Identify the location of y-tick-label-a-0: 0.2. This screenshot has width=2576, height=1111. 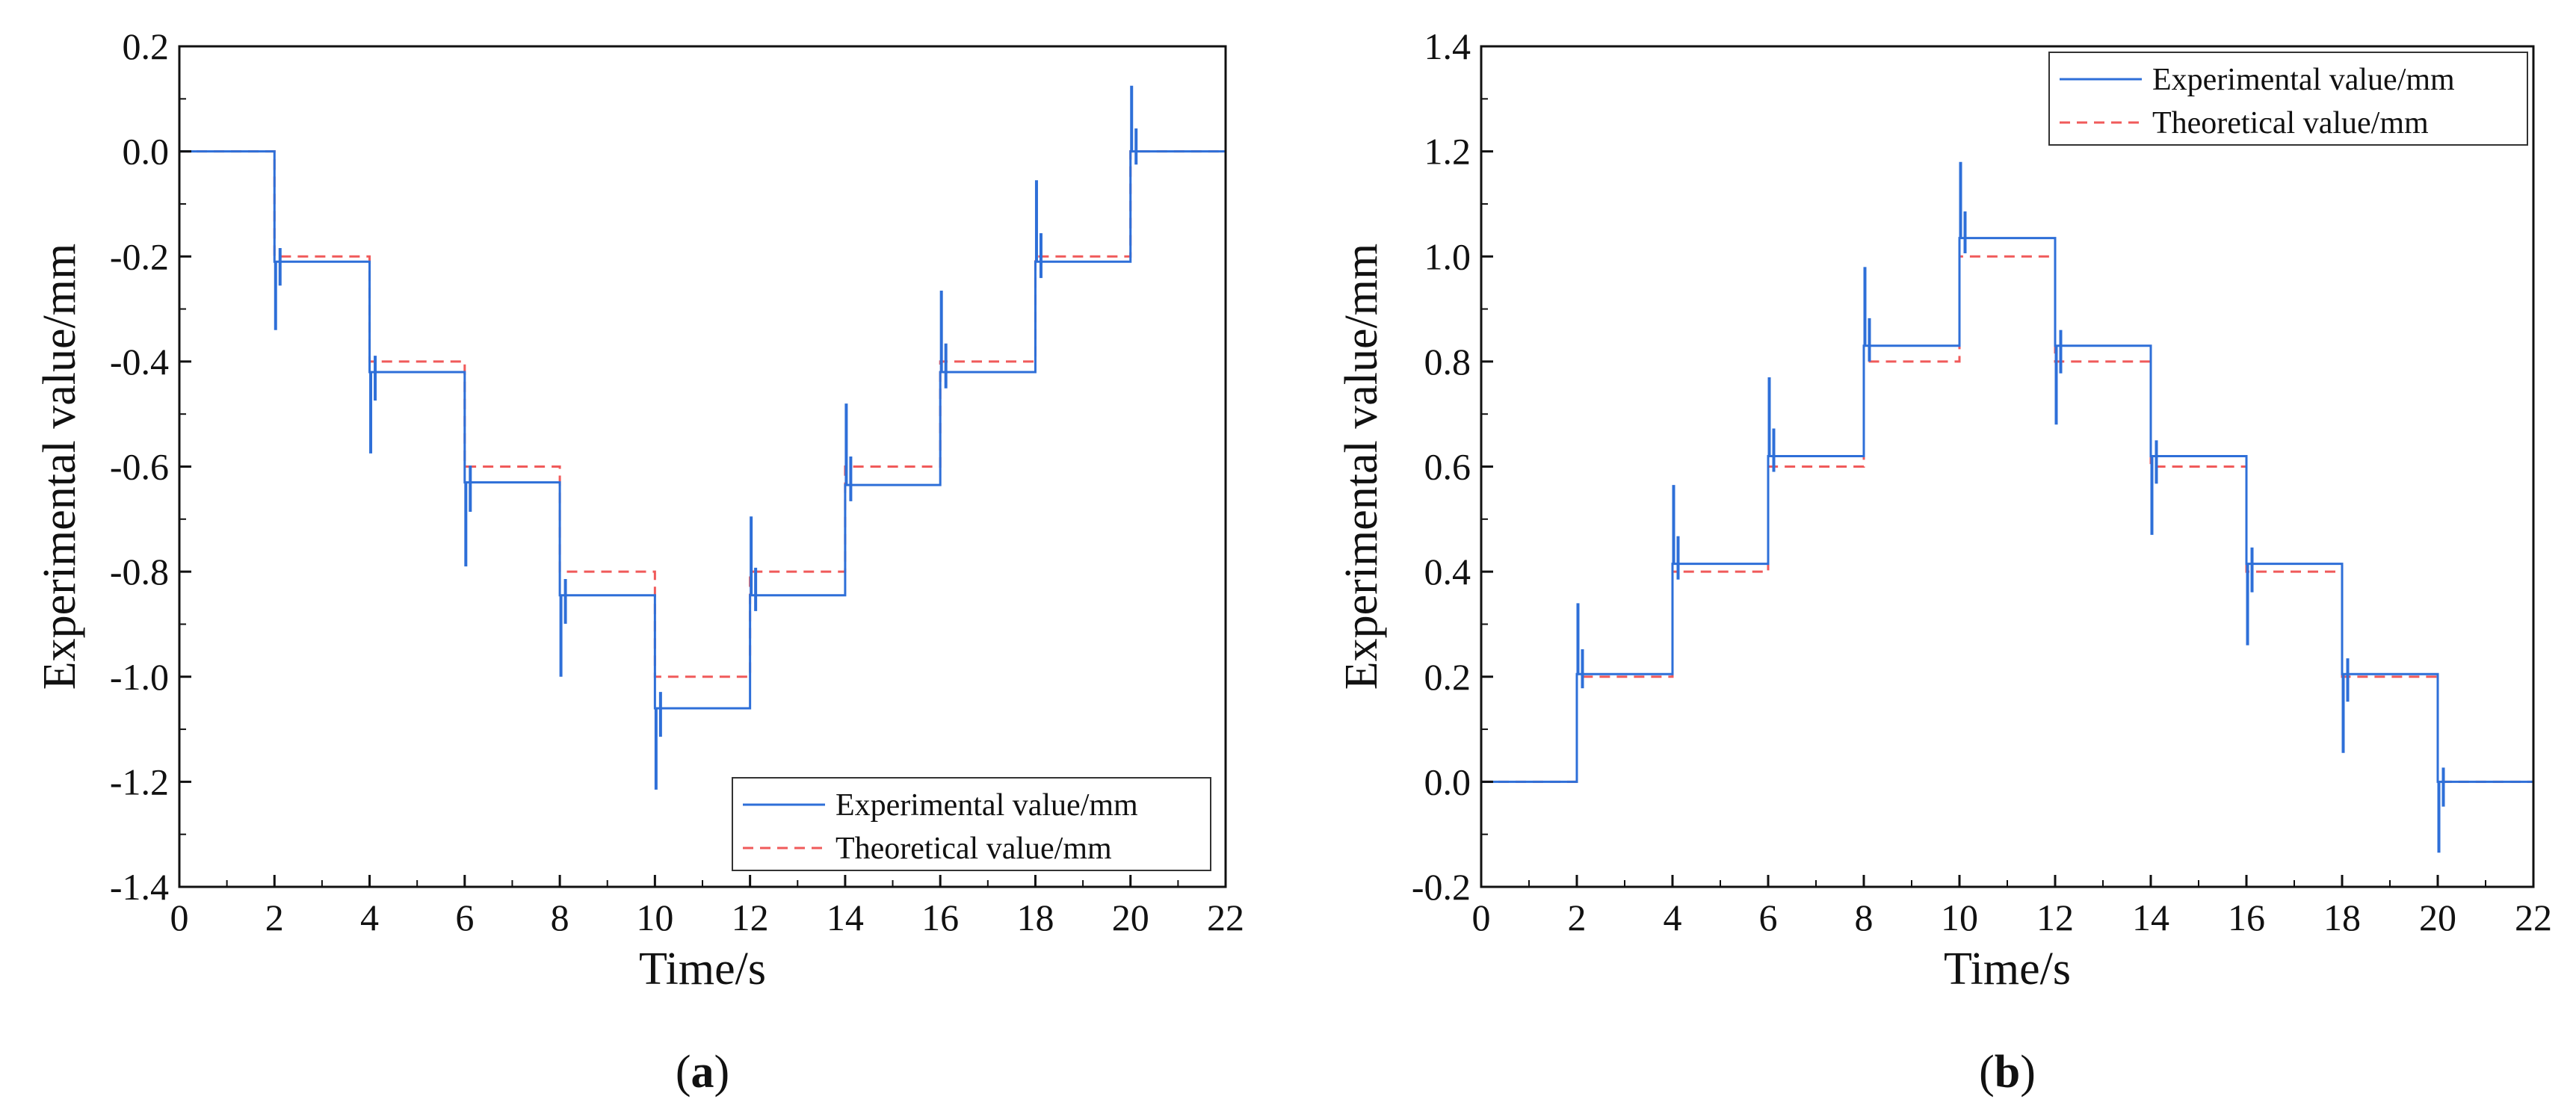
(146, 46).